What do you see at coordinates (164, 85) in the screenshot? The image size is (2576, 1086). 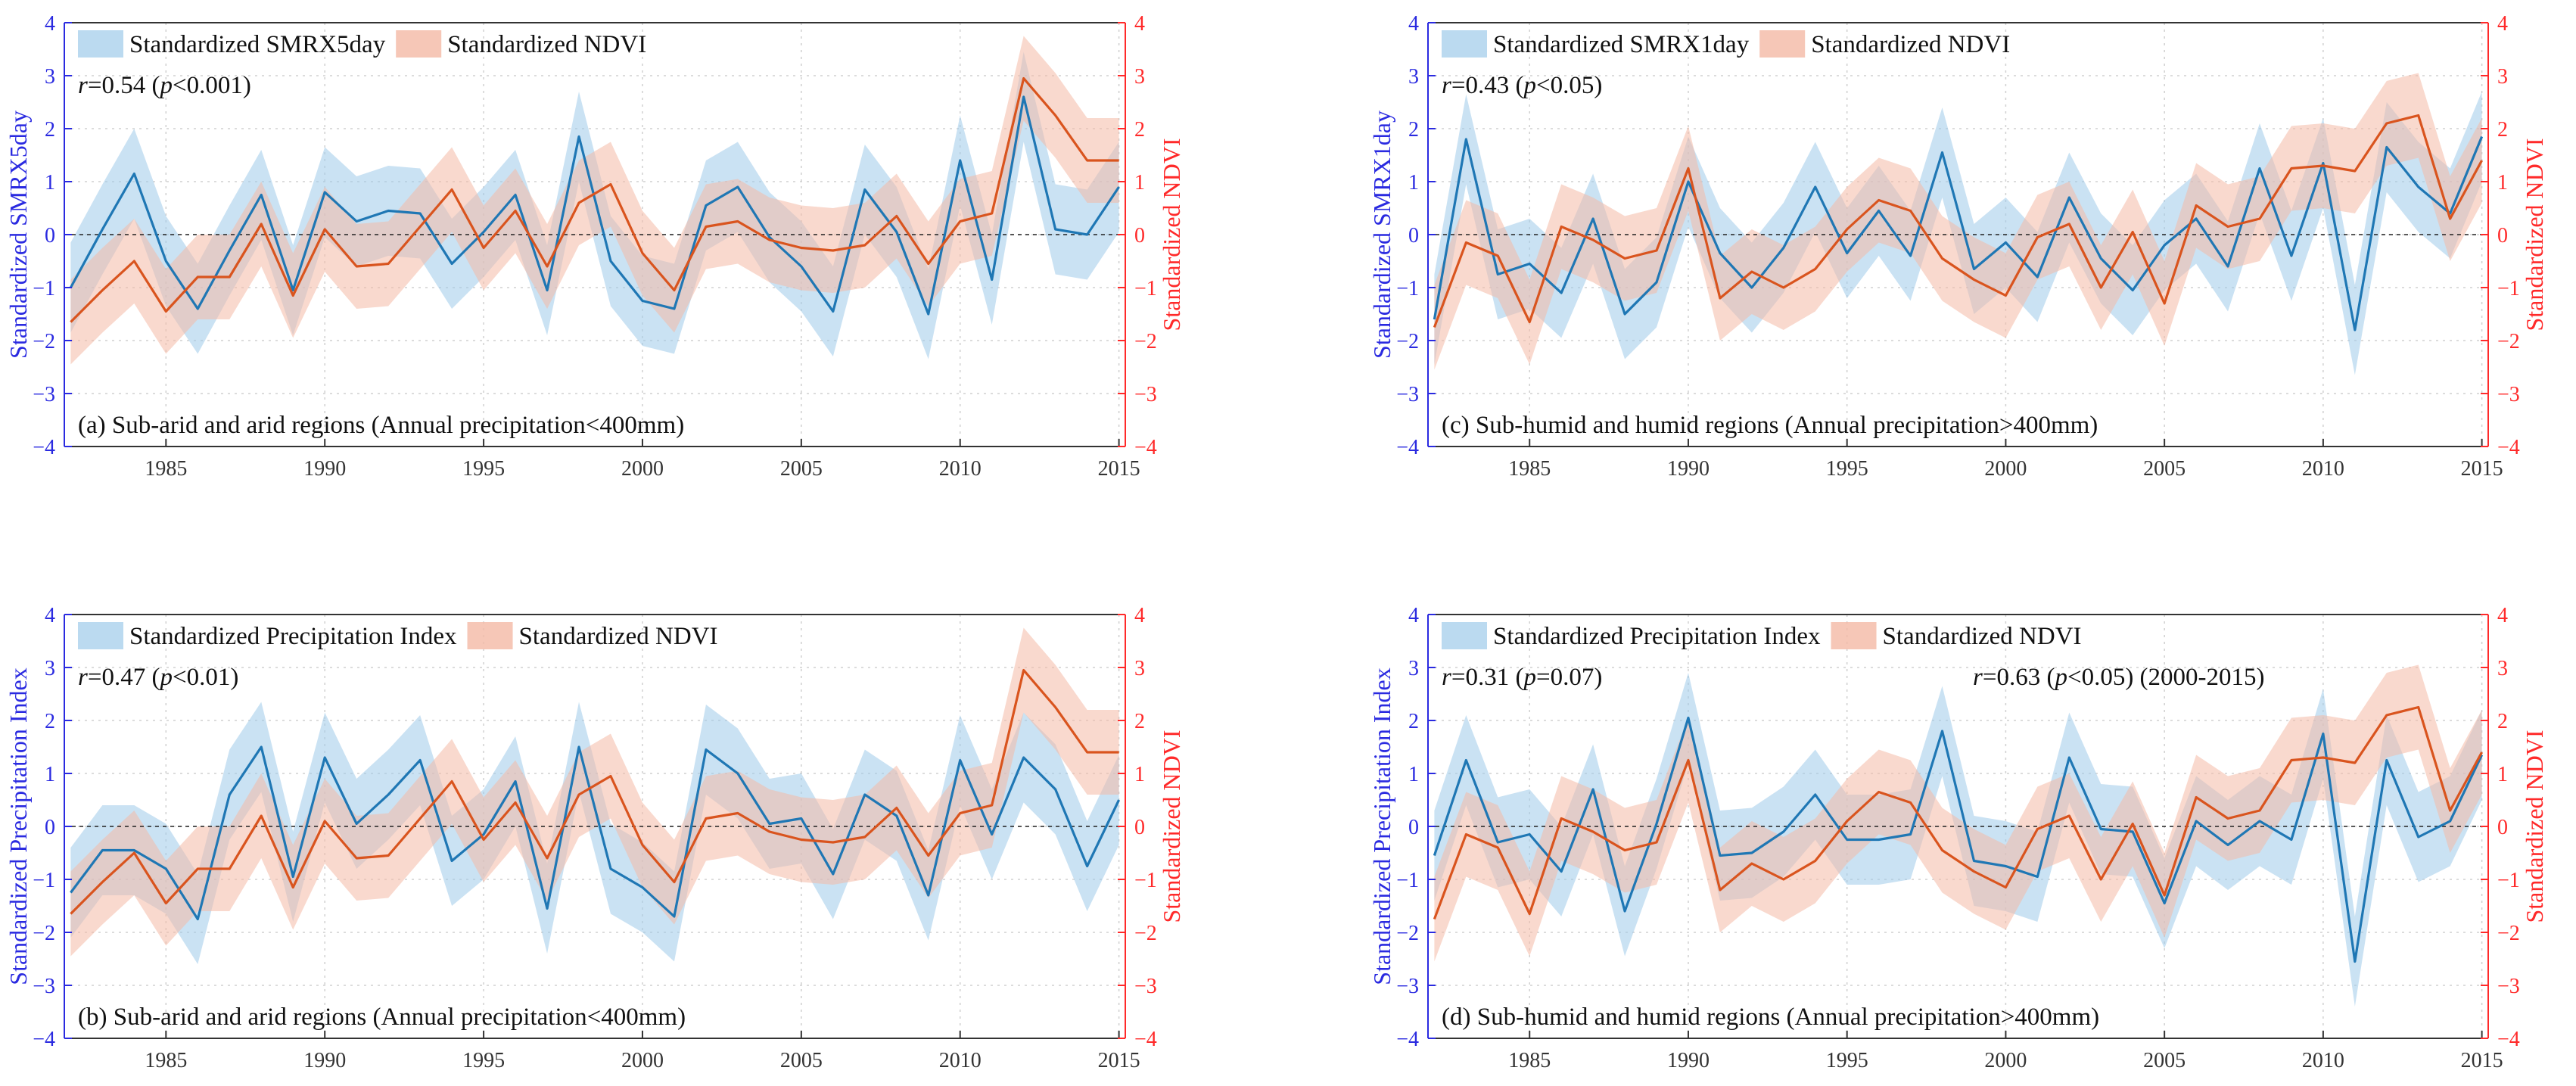 I see `correlation-stat: r=0.54 (p<0.001)` at bounding box center [164, 85].